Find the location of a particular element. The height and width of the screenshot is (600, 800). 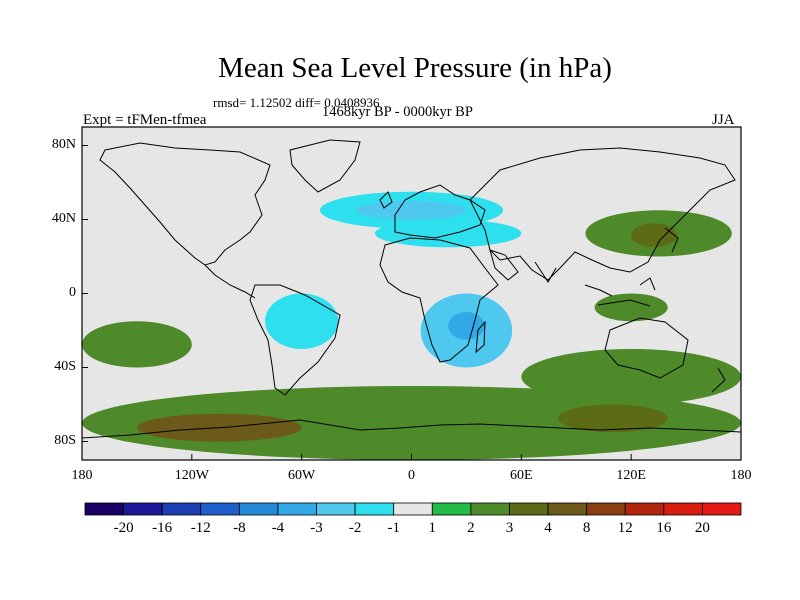

anomaly-north-atlantic-core-low is located at coordinates (411, 210).